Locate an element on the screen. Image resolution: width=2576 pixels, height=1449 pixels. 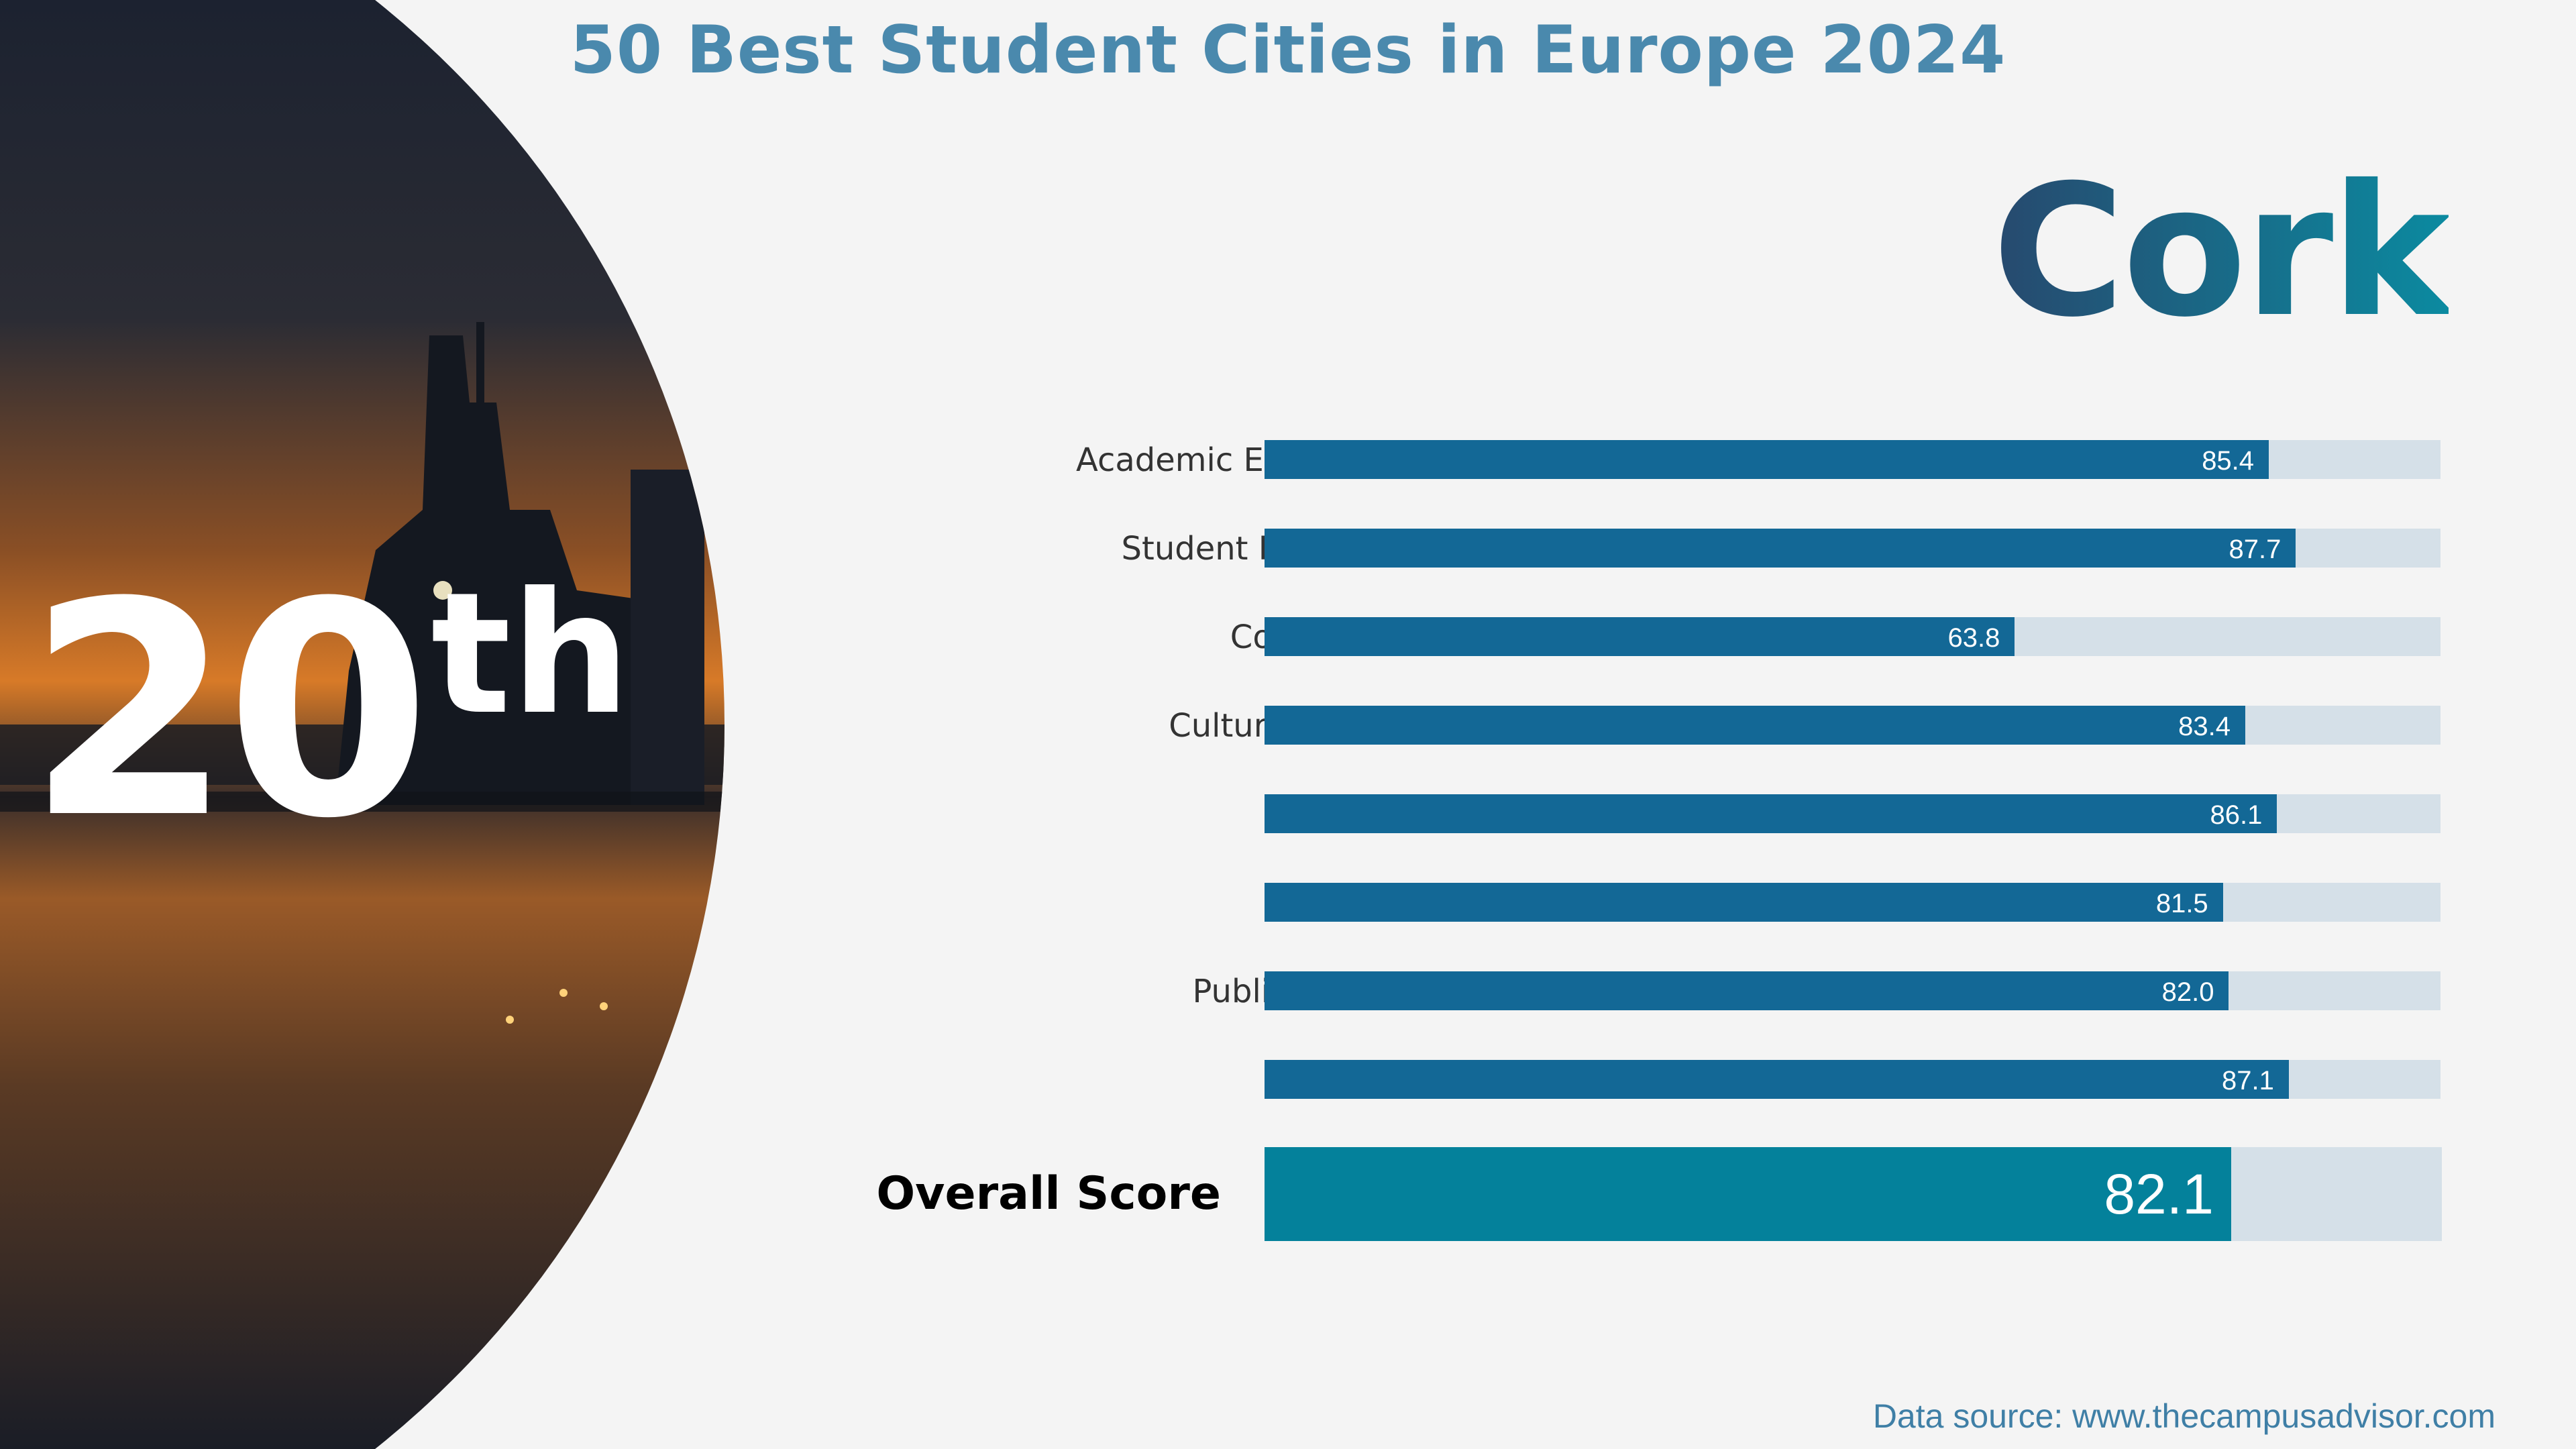
bar-track: 87.1 is located at coordinates (1852, 1079).